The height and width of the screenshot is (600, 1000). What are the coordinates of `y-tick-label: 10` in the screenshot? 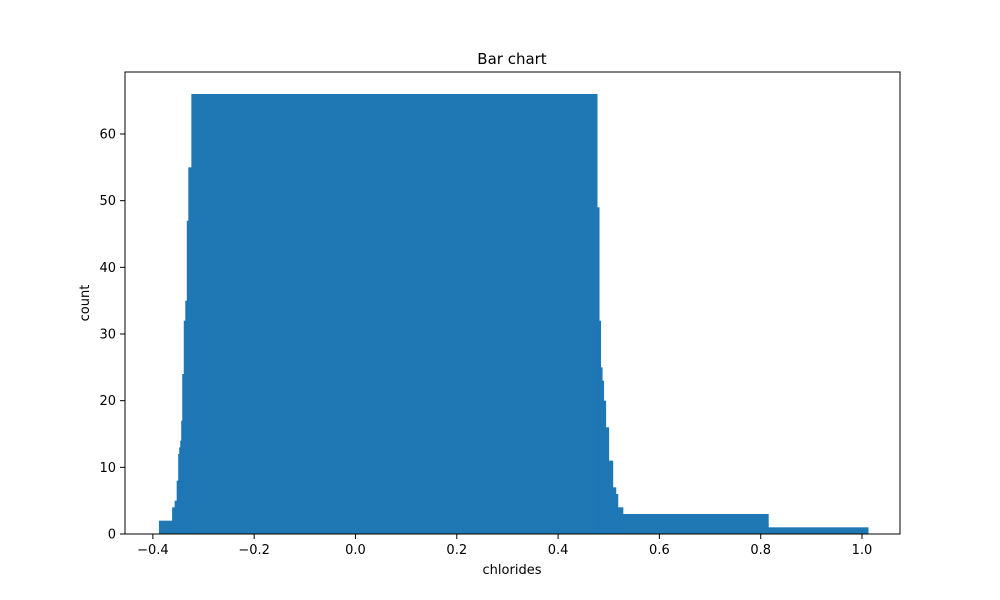 It's located at (107, 468).